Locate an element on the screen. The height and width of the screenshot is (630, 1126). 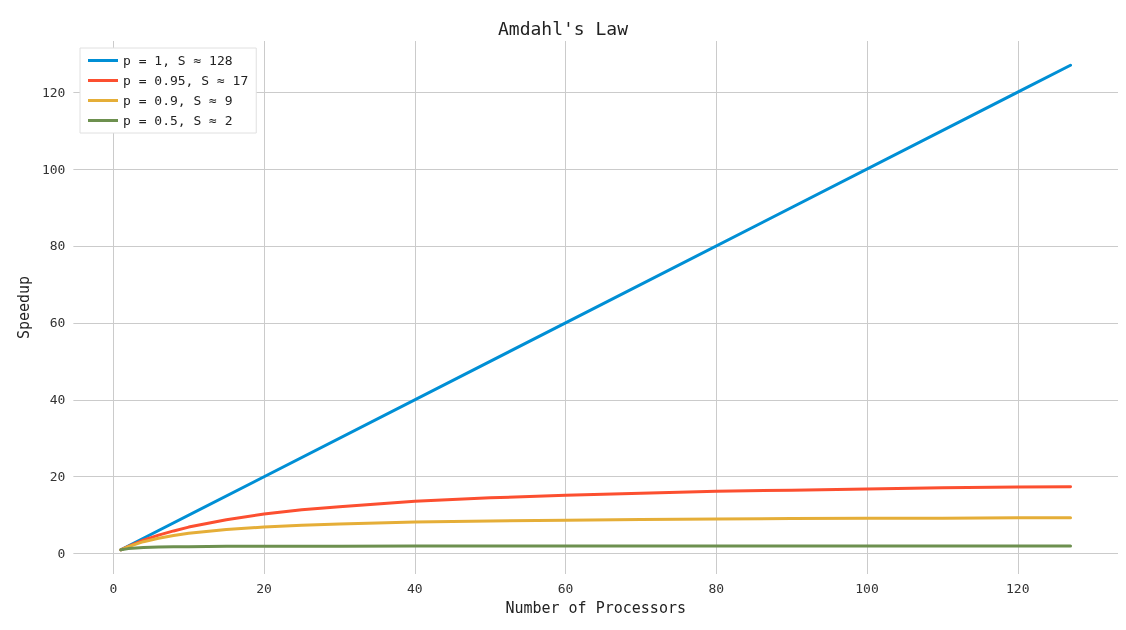
legend-label: p = 0.95, S ≈ 17 is located at coordinates (186, 80).